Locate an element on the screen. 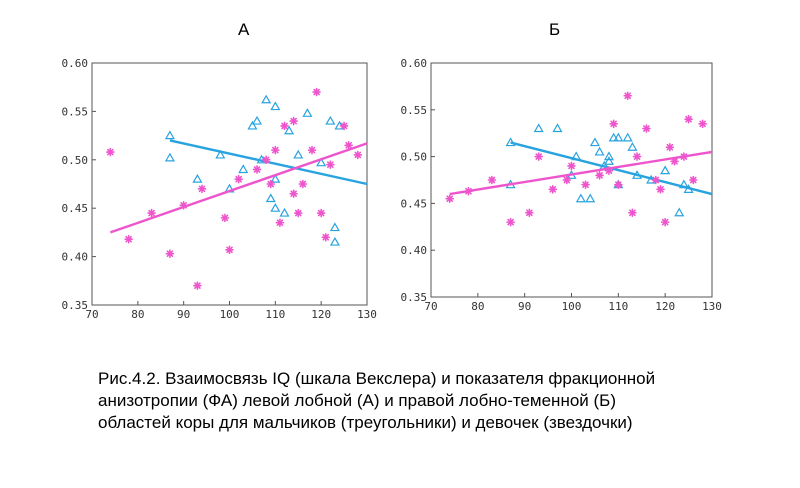 Image resolution: width=800 pixels, height=488 pixels. x-tick-label: 100 is located at coordinates (230, 314).